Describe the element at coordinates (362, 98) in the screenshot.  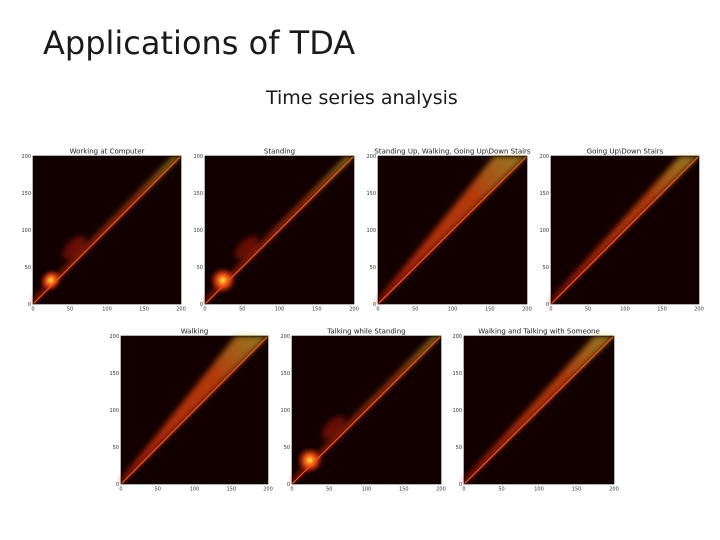
I see `slide-subtitle: Time series analysis` at that location.